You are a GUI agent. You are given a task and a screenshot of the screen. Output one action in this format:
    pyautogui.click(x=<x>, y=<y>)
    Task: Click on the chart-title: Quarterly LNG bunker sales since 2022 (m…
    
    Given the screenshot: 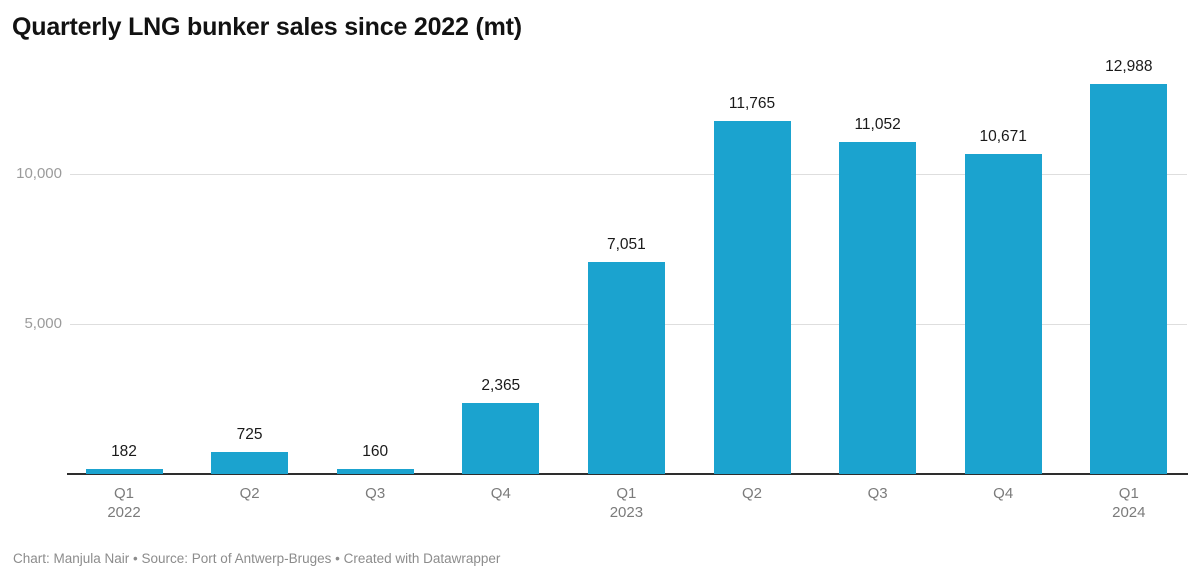 What is the action you would take?
    pyautogui.click(x=267, y=27)
    